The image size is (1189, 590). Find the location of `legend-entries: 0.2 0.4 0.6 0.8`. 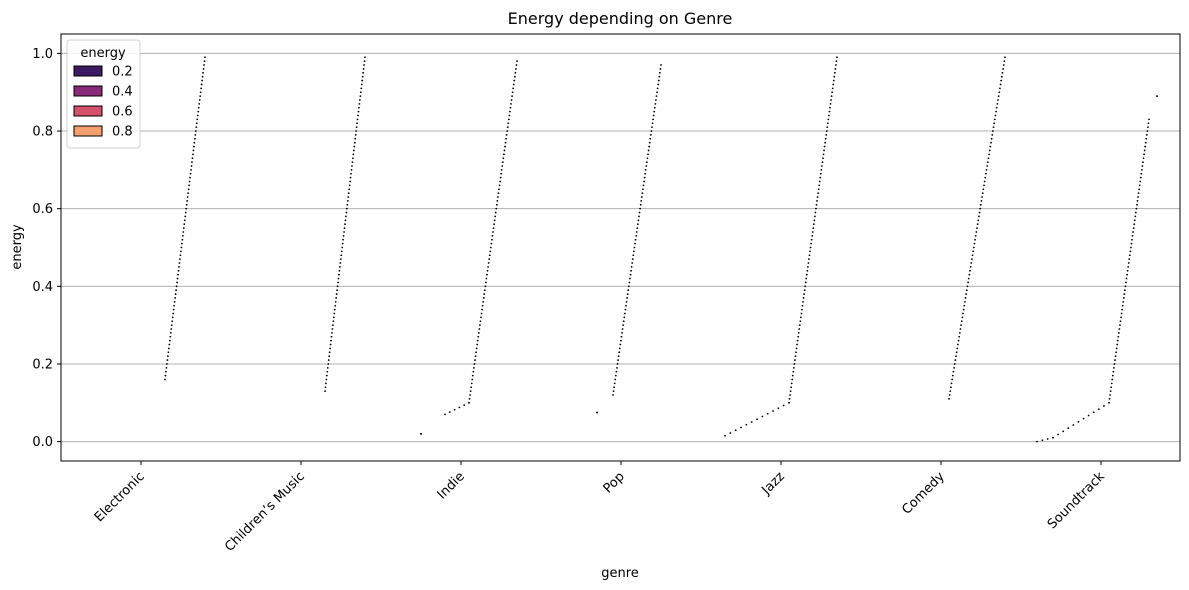

legend-entries: 0.2 0.4 0.6 0.8 is located at coordinates (103, 102).